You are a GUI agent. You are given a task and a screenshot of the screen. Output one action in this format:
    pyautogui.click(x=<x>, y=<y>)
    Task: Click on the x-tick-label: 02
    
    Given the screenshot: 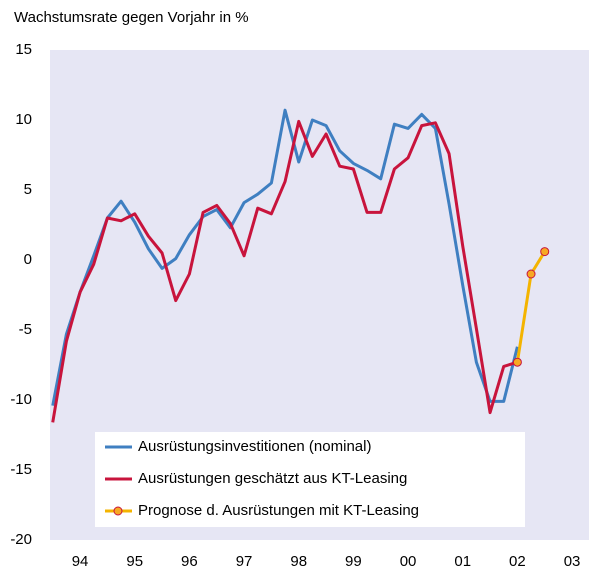 What is the action you would take?
    pyautogui.click(x=517, y=561)
    